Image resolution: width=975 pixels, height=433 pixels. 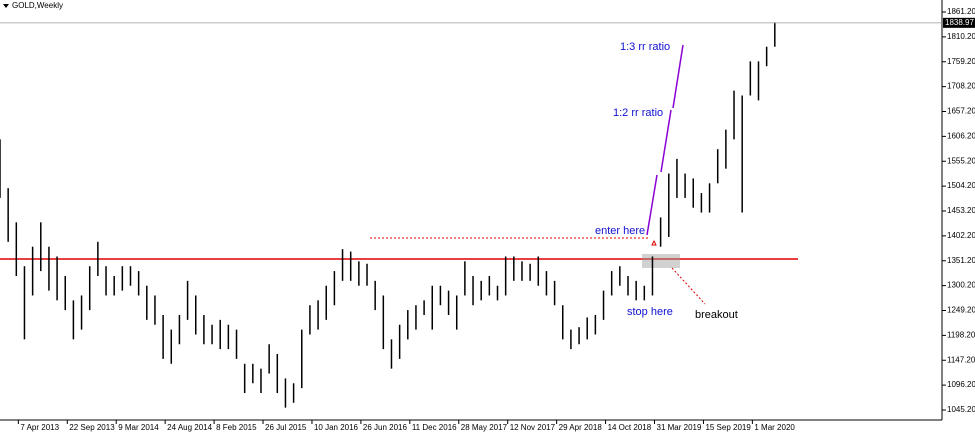 What do you see at coordinates (189, 427) in the screenshot?
I see `x-tick-label: 24 Aug 2014` at bounding box center [189, 427].